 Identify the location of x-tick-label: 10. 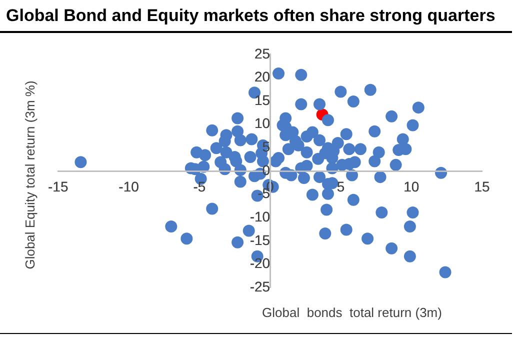
(412, 186).